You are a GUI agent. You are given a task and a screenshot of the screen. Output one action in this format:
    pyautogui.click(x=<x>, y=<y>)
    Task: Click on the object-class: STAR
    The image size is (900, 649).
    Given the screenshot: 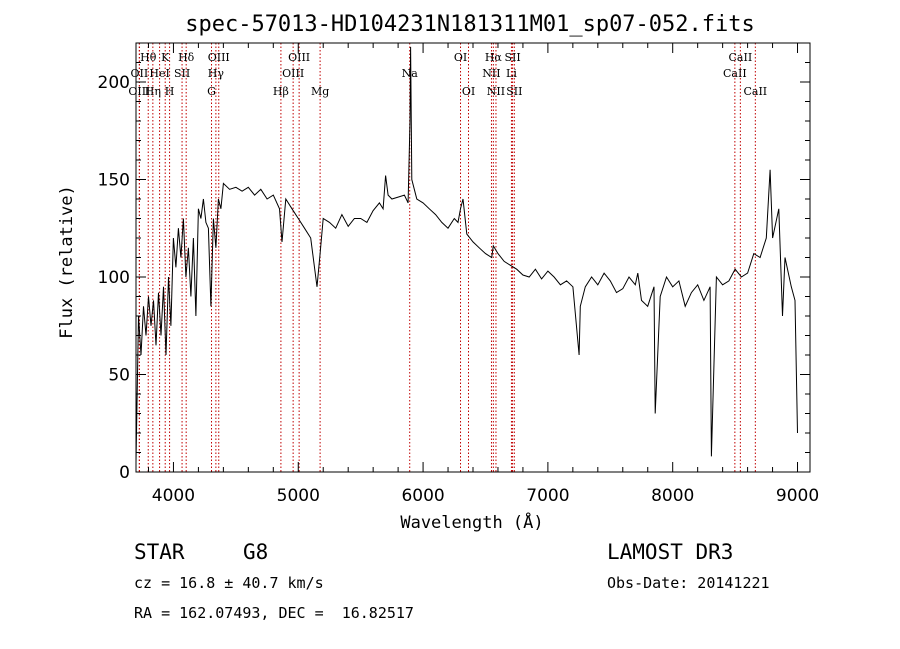 What is the action you would take?
    pyautogui.click(x=159, y=552)
    